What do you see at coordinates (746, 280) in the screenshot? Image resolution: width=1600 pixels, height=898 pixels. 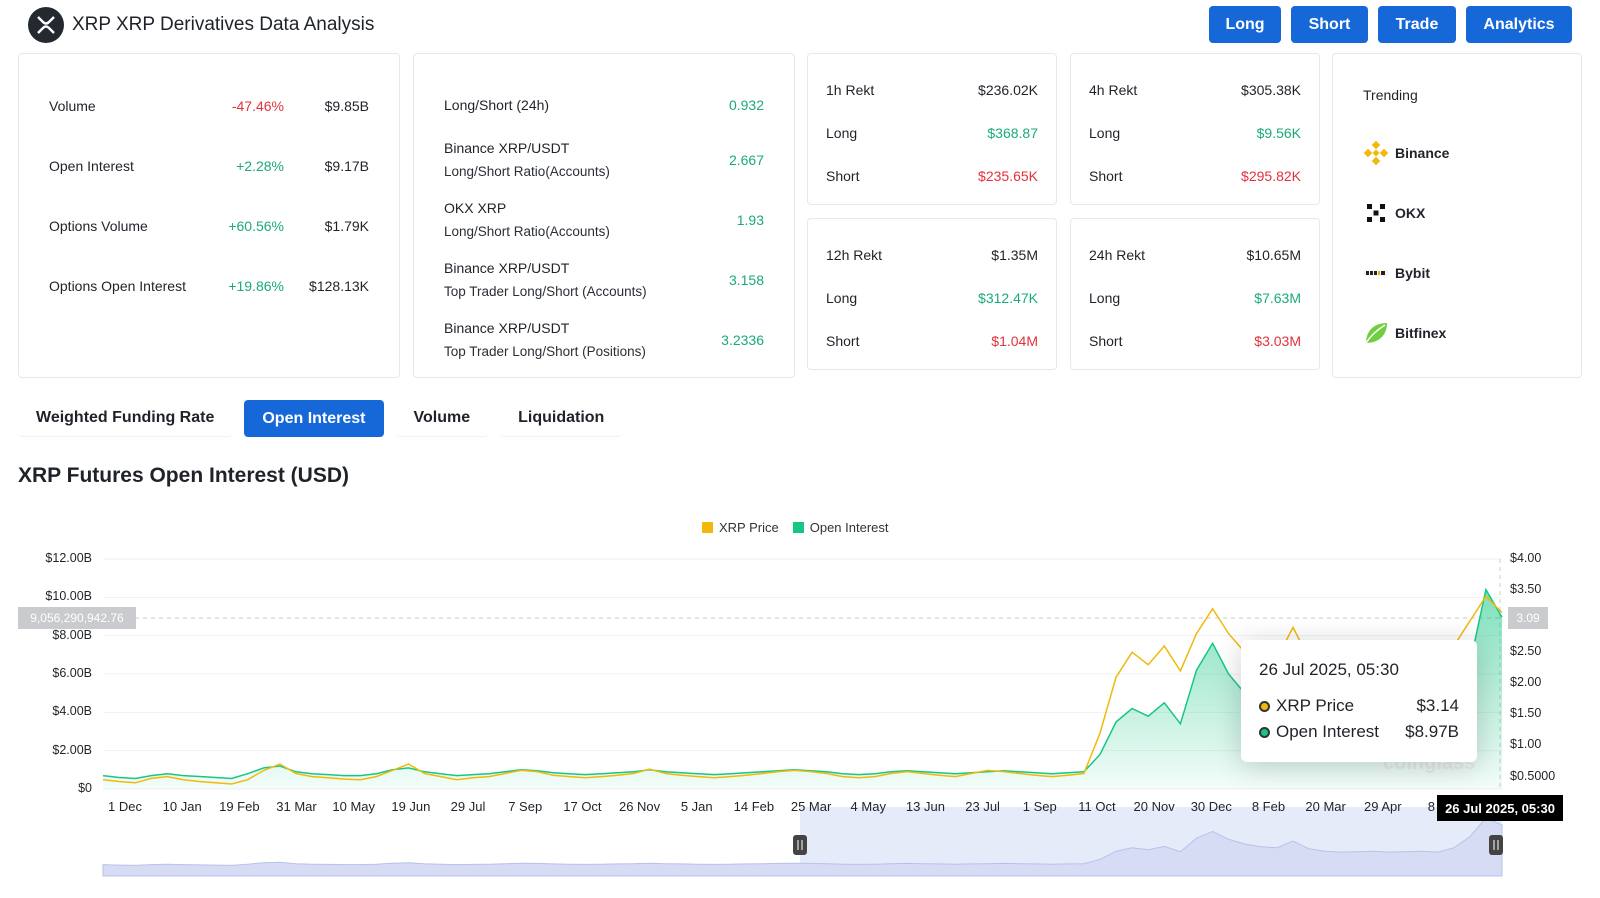 I see `ratio-value: 3.158` at bounding box center [746, 280].